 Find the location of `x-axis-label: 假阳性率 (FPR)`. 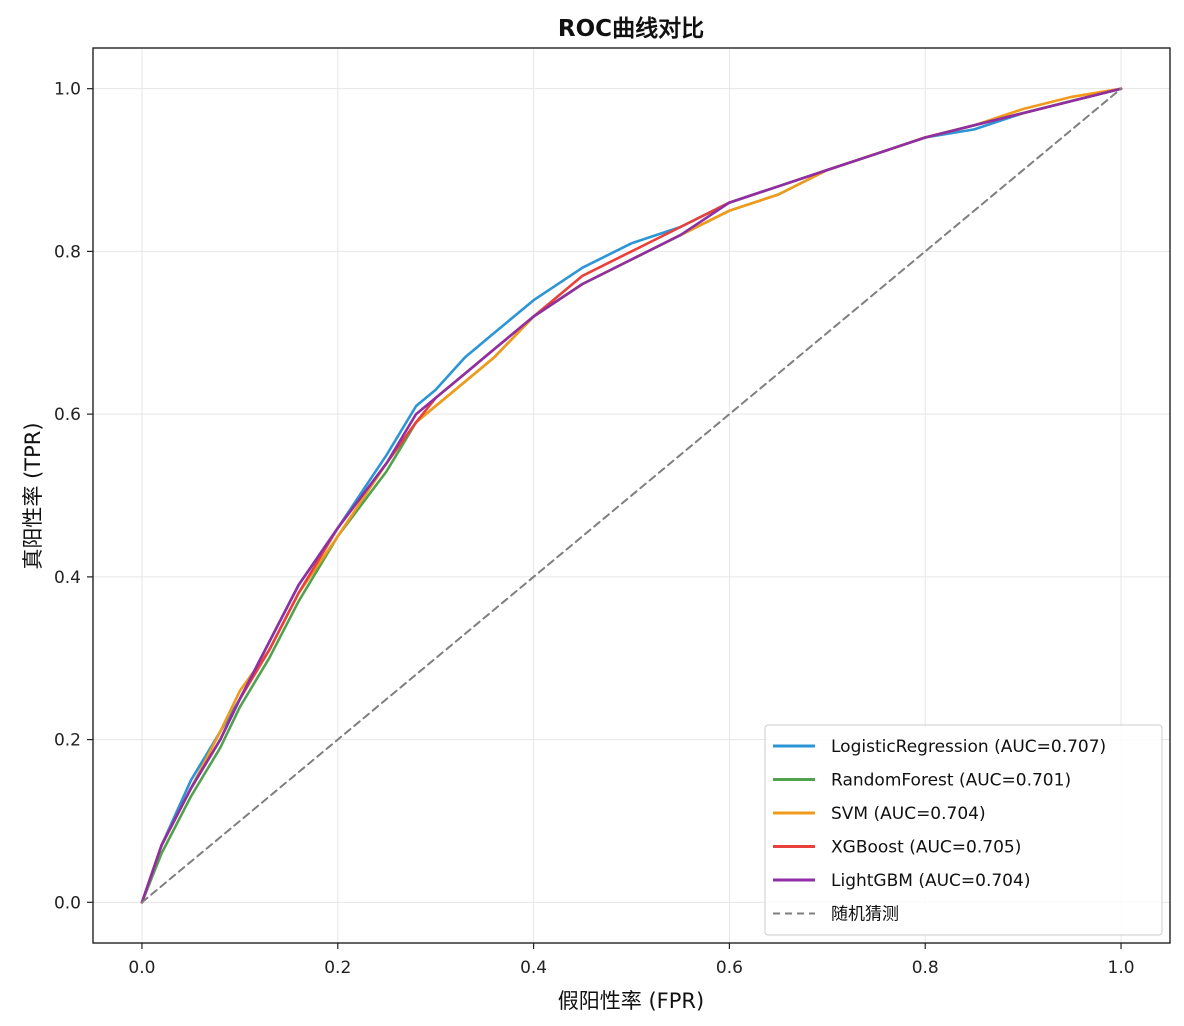

x-axis-label: 假阳性率 (FPR) is located at coordinates (631, 1001).